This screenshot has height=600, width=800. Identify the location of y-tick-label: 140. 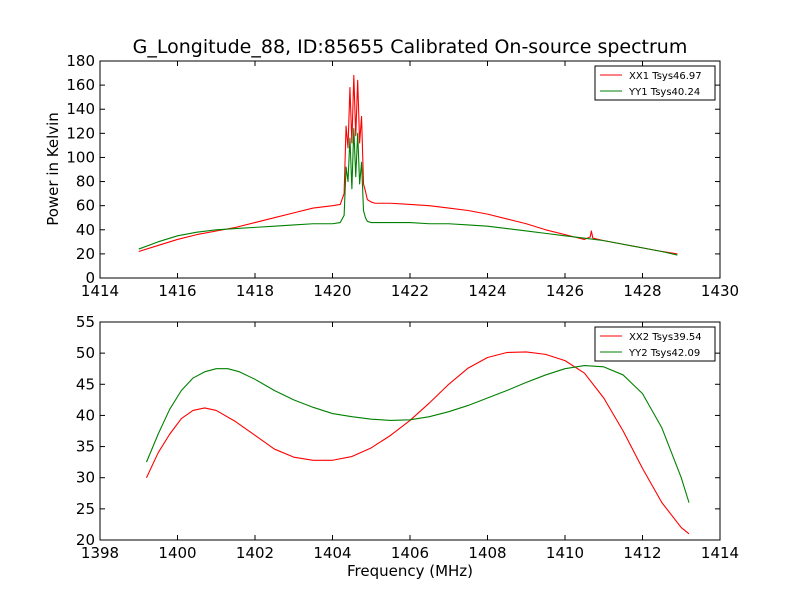
(80, 109).